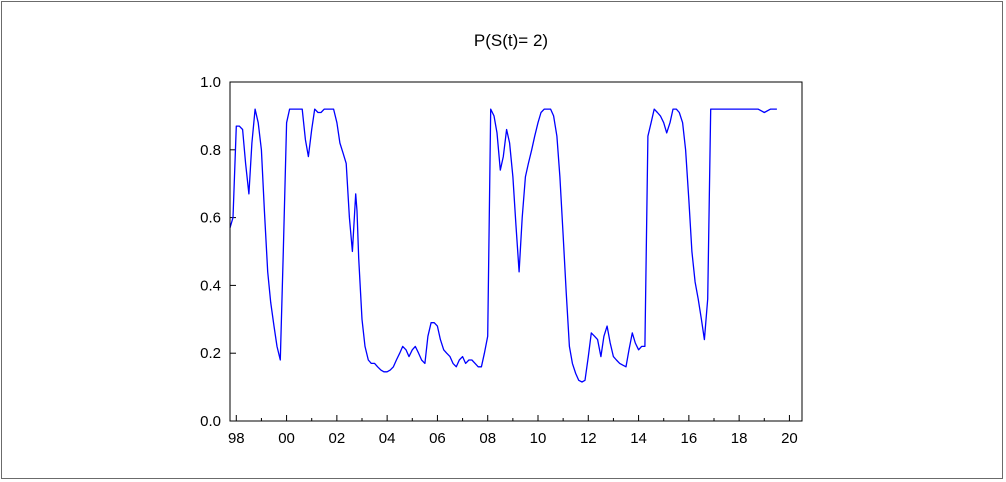 The height and width of the screenshot is (482, 1006). What do you see at coordinates (210, 82) in the screenshot?
I see `y-tick-label: 1.0` at bounding box center [210, 82].